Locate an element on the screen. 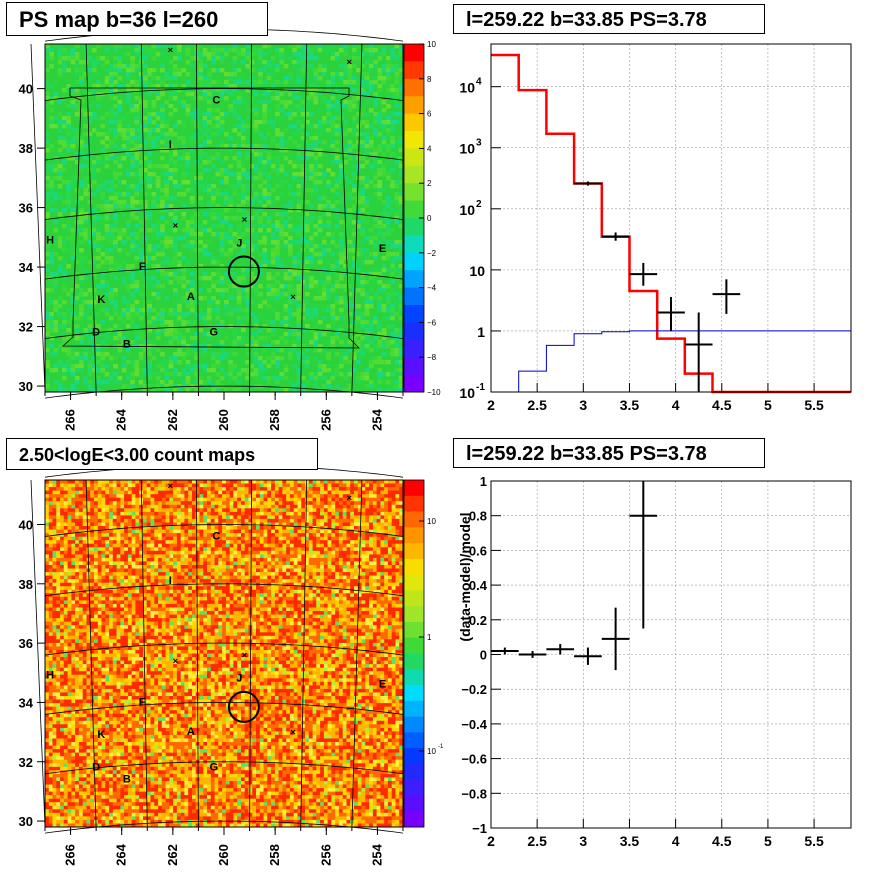 This screenshot has height=872, width=896. colorbar-tick-label: −6 is located at coordinates (432, 322).